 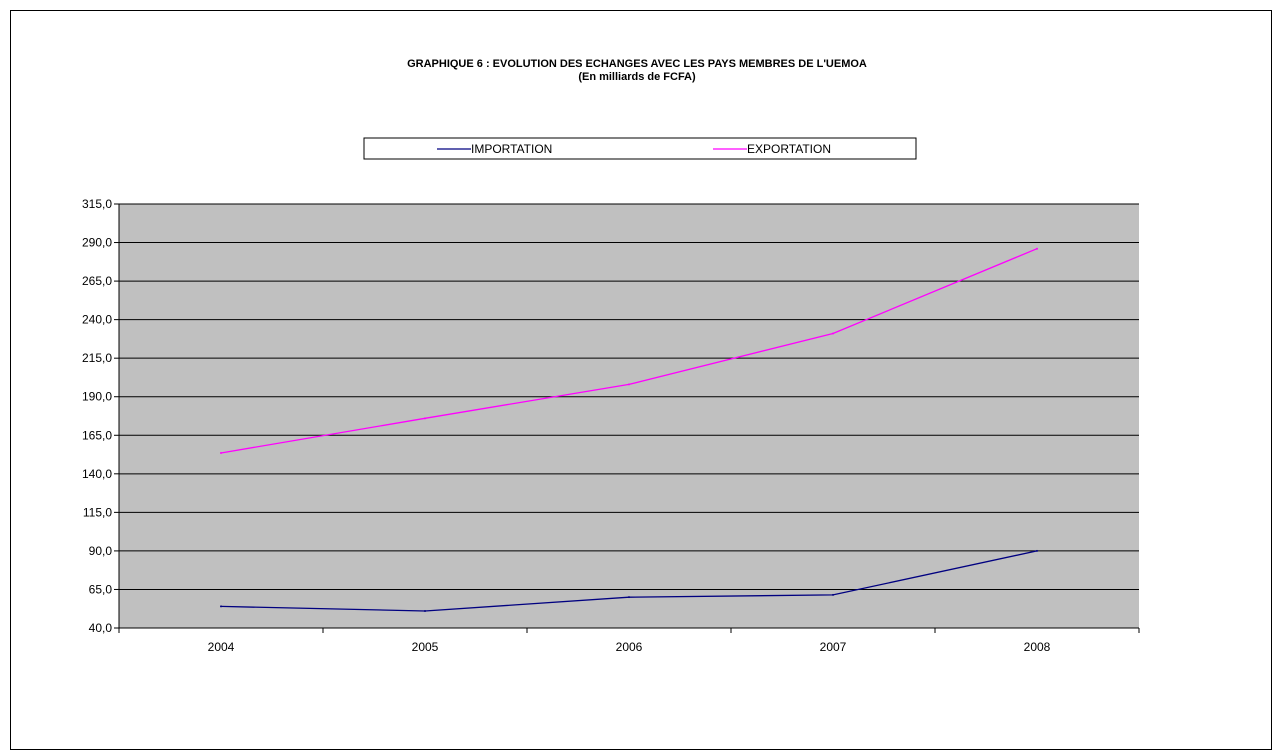 What do you see at coordinates (101, 628) in the screenshot?
I see `y-tick-label: 40,0` at bounding box center [101, 628].